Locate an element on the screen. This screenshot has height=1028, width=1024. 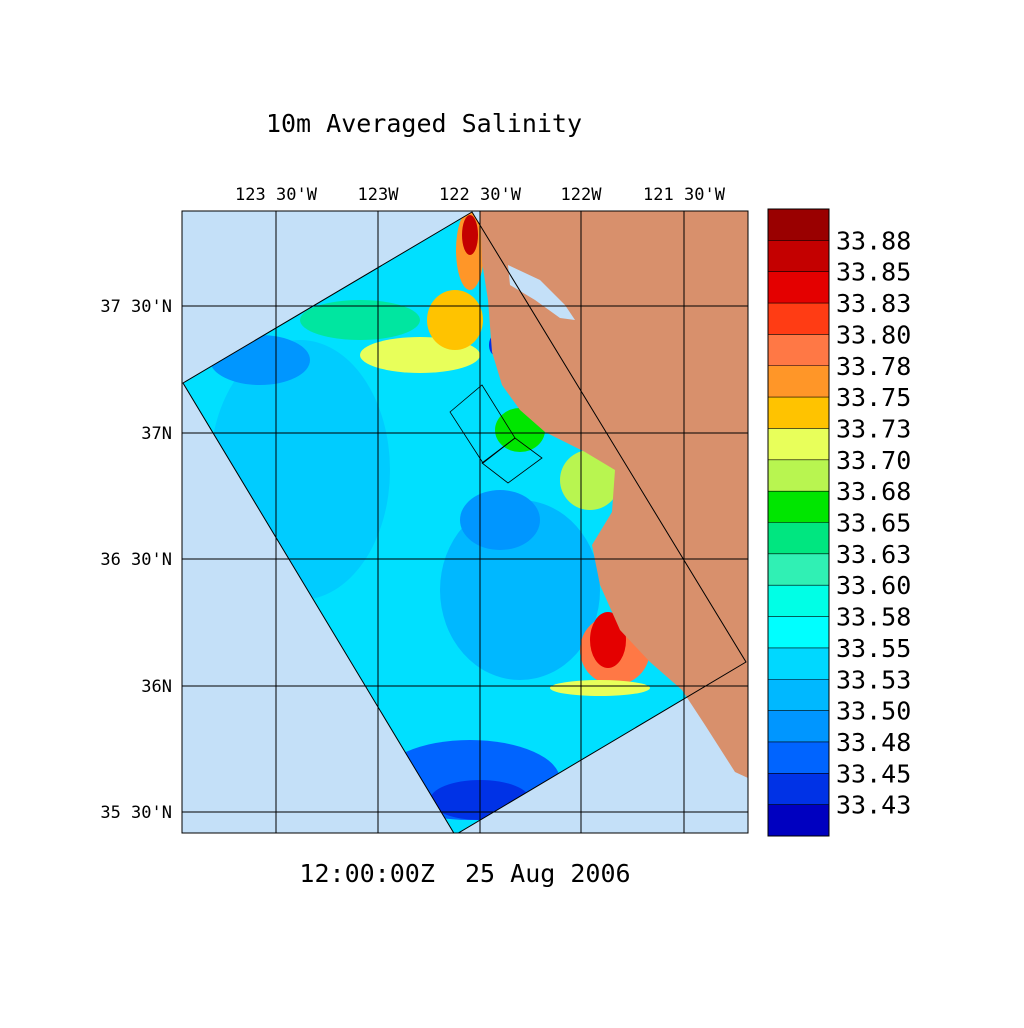
colorbar-label: 33.60 is located at coordinates (873, 585).